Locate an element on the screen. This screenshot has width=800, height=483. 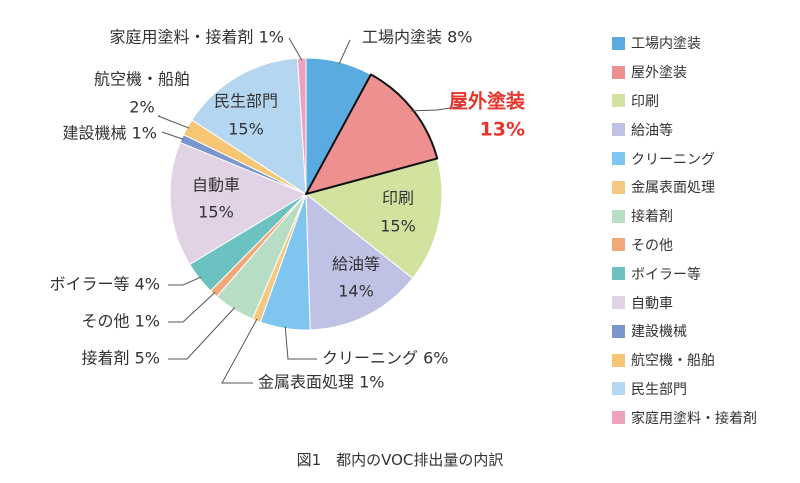
slice-4-label: 給油等 is located at coordinates (356, 264).